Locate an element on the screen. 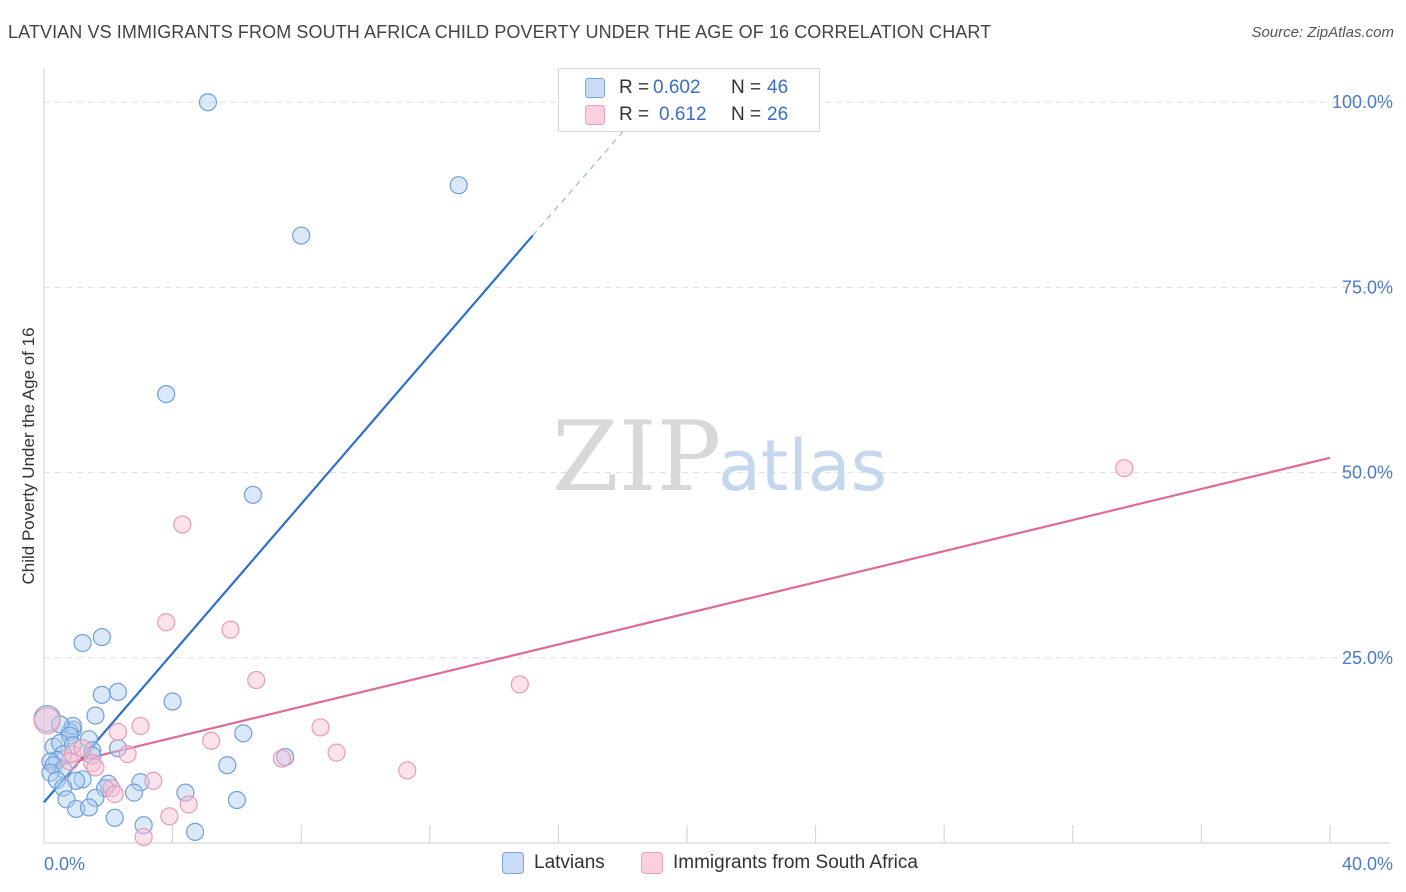 The height and width of the screenshot is (892, 1406). bottom-legend-label-south-africa: Immigrants from South Africa is located at coordinates (795, 862).